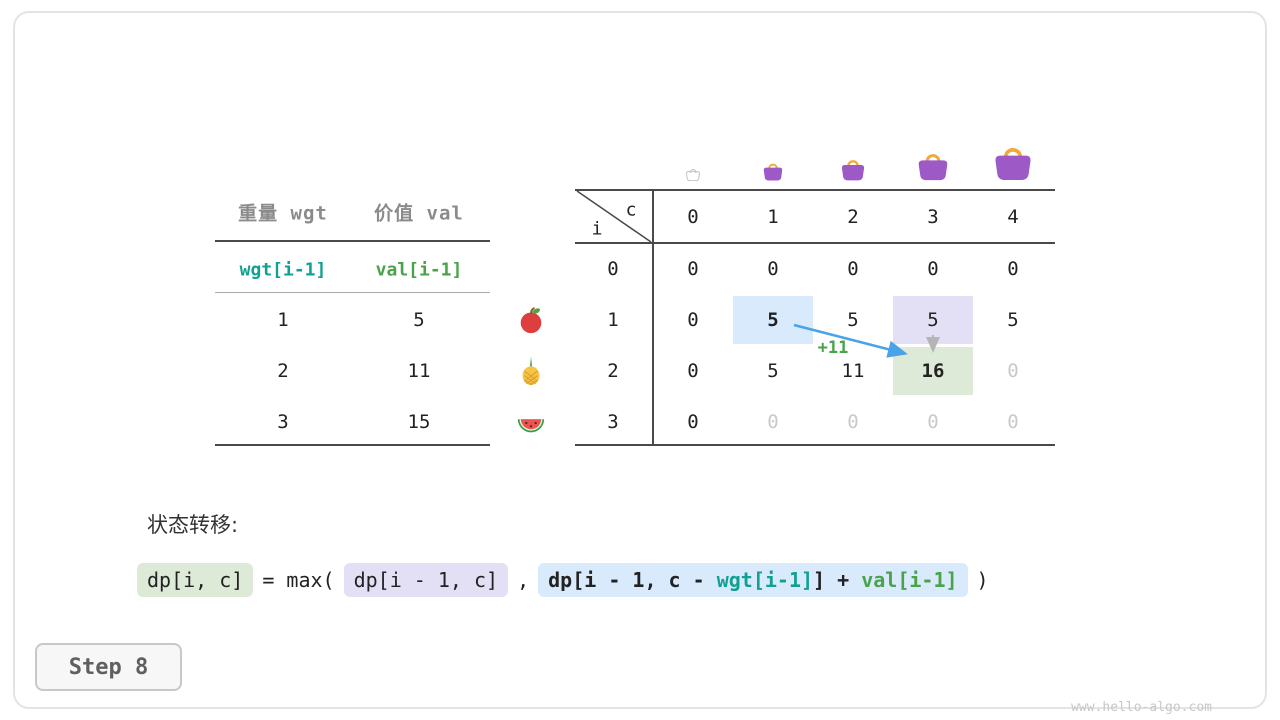 This screenshot has width=1280, height=720. What do you see at coordinates (631, 210) in the screenshot?
I see `dp-corner-col-var: c` at bounding box center [631, 210].